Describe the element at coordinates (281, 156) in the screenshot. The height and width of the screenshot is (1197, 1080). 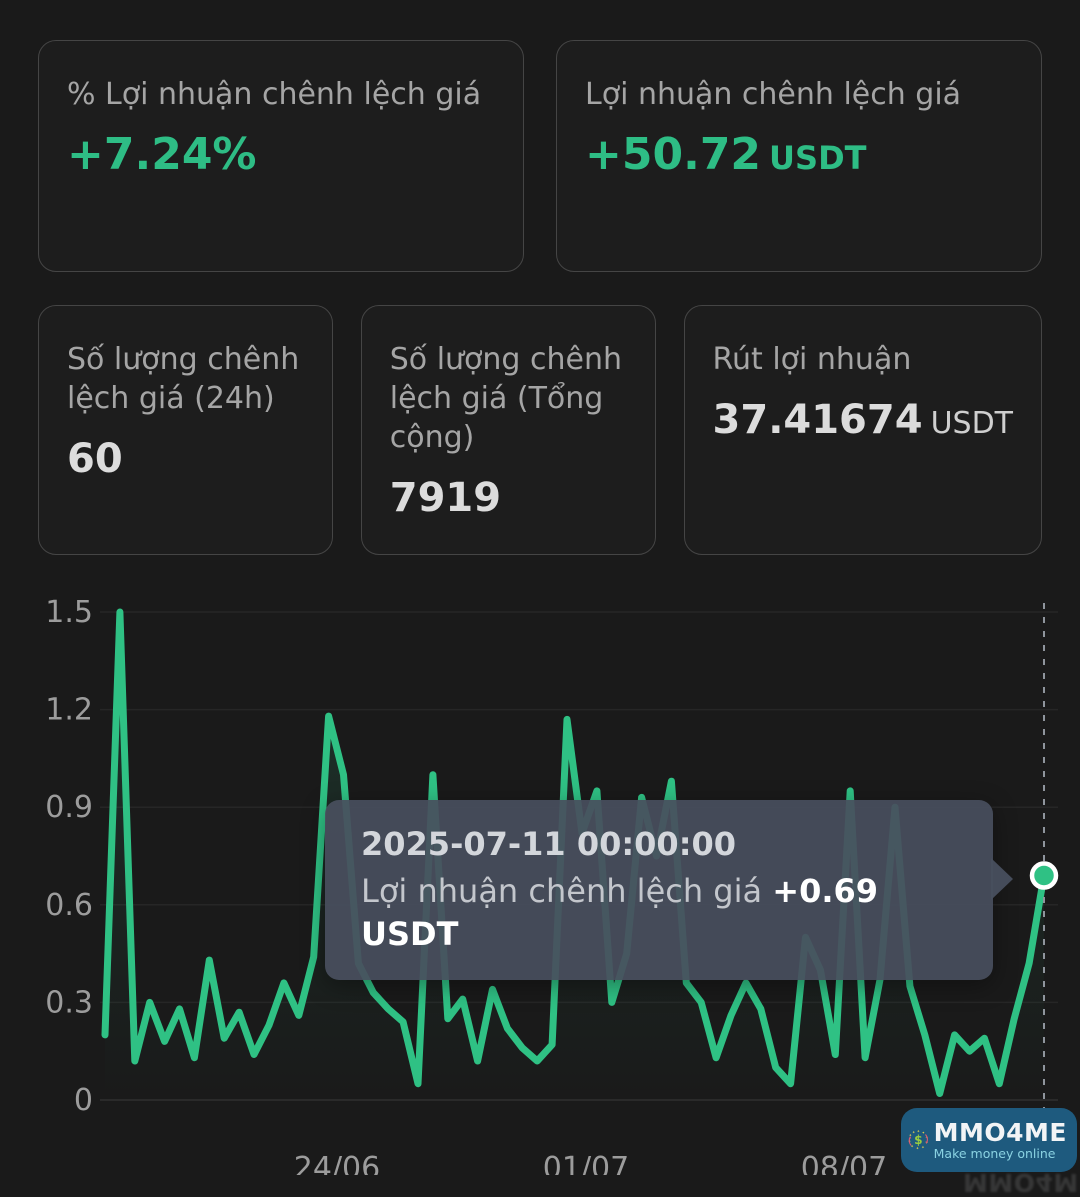
I see `card-profit-percent: % Lợi nhuận chênh lệch giá +7.24%` at that location.